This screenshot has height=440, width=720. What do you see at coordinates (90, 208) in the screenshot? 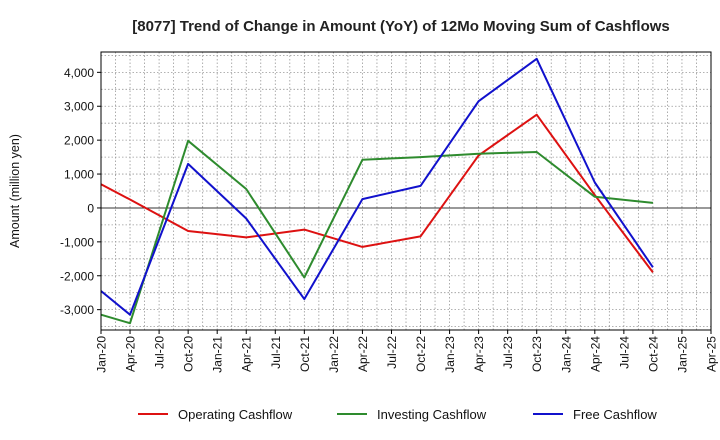
I see `y-tick-label: 0` at bounding box center [90, 208].